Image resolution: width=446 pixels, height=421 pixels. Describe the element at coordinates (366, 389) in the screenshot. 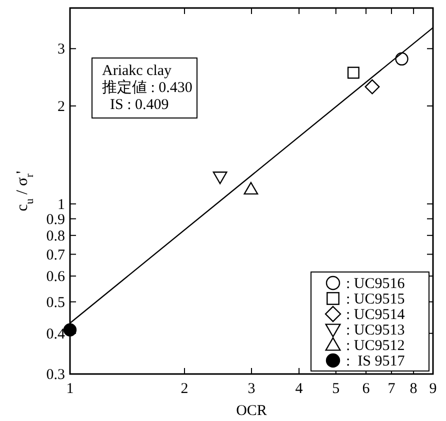

I see `x-tick-label: 6` at that location.